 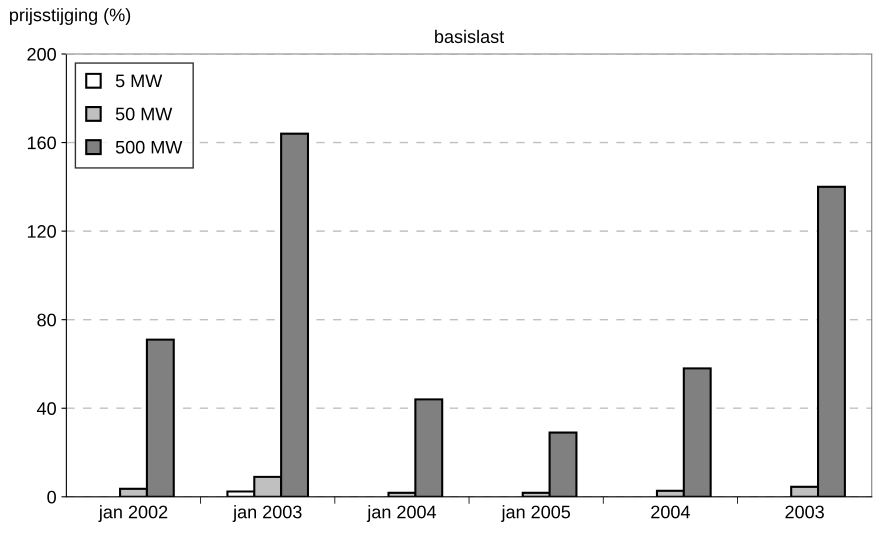 I want to click on y-tick-label: 80, so click(x=46, y=320).